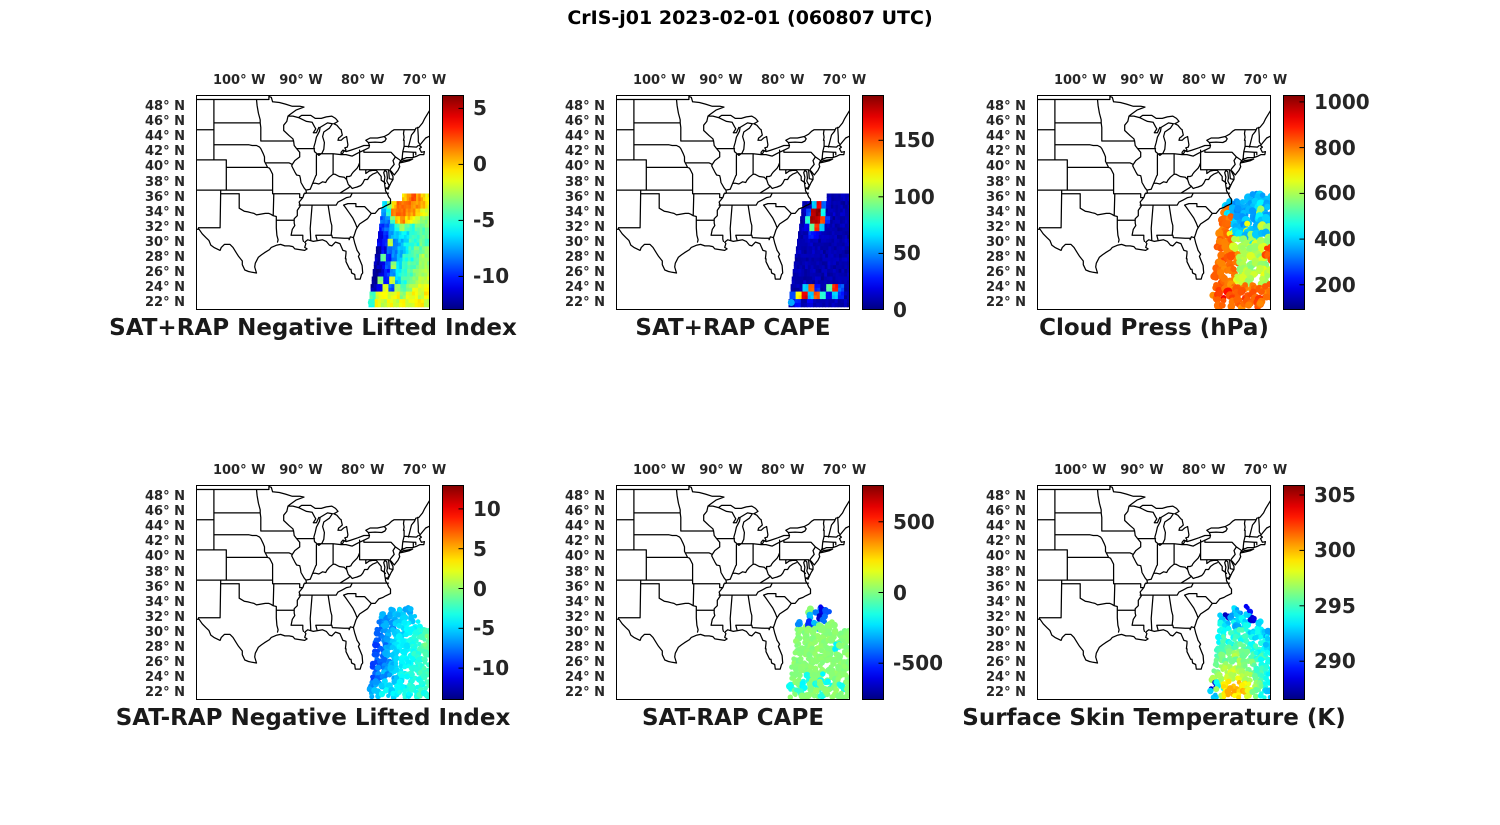 The width and height of the screenshot is (1500, 825). What do you see at coordinates (313, 187) in the screenshot?
I see `us-state-boundaries` at bounding box center [313, 187].